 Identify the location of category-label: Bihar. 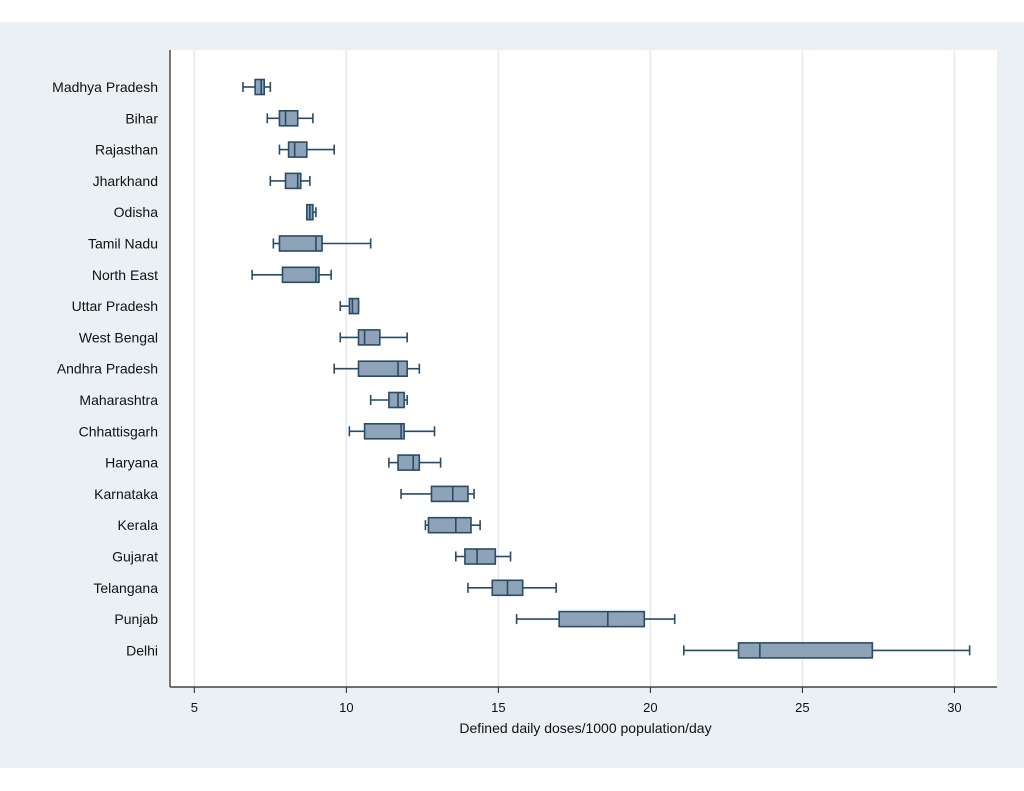
(141, 118).